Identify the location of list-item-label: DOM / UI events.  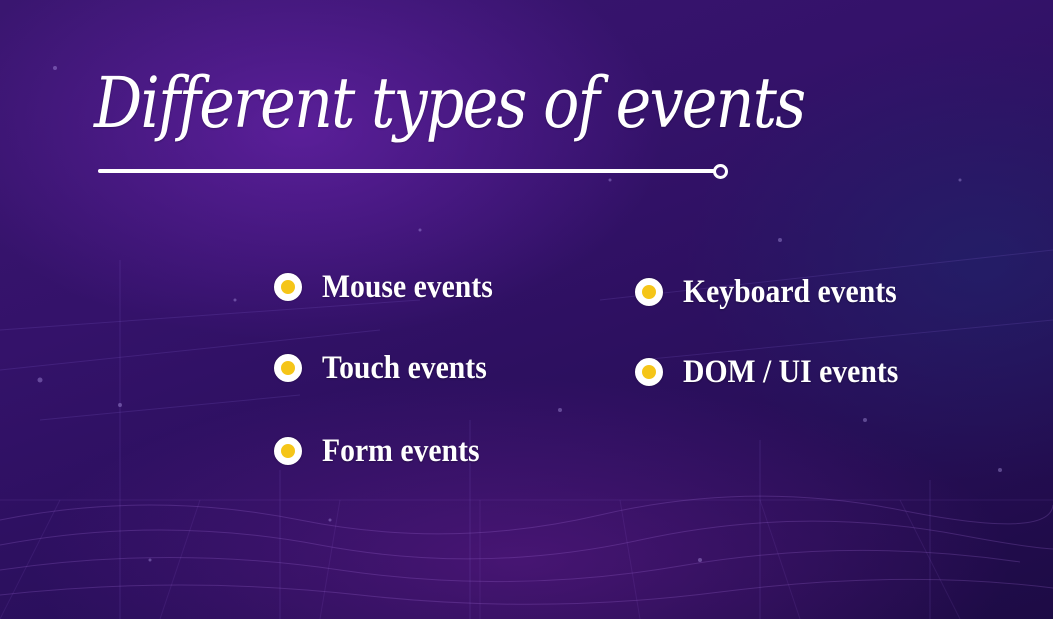
(791, 371).